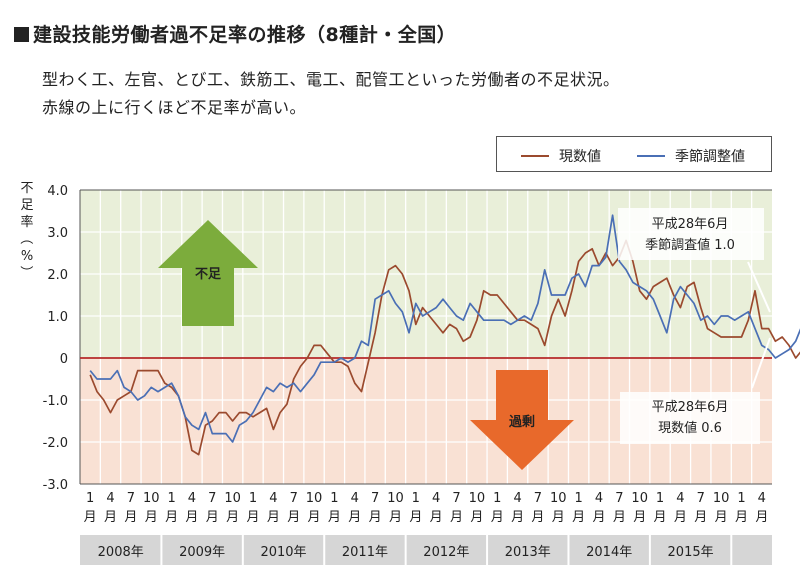  I want to click on callout-actual-line1: 平成28年6月, so click(690, 407).